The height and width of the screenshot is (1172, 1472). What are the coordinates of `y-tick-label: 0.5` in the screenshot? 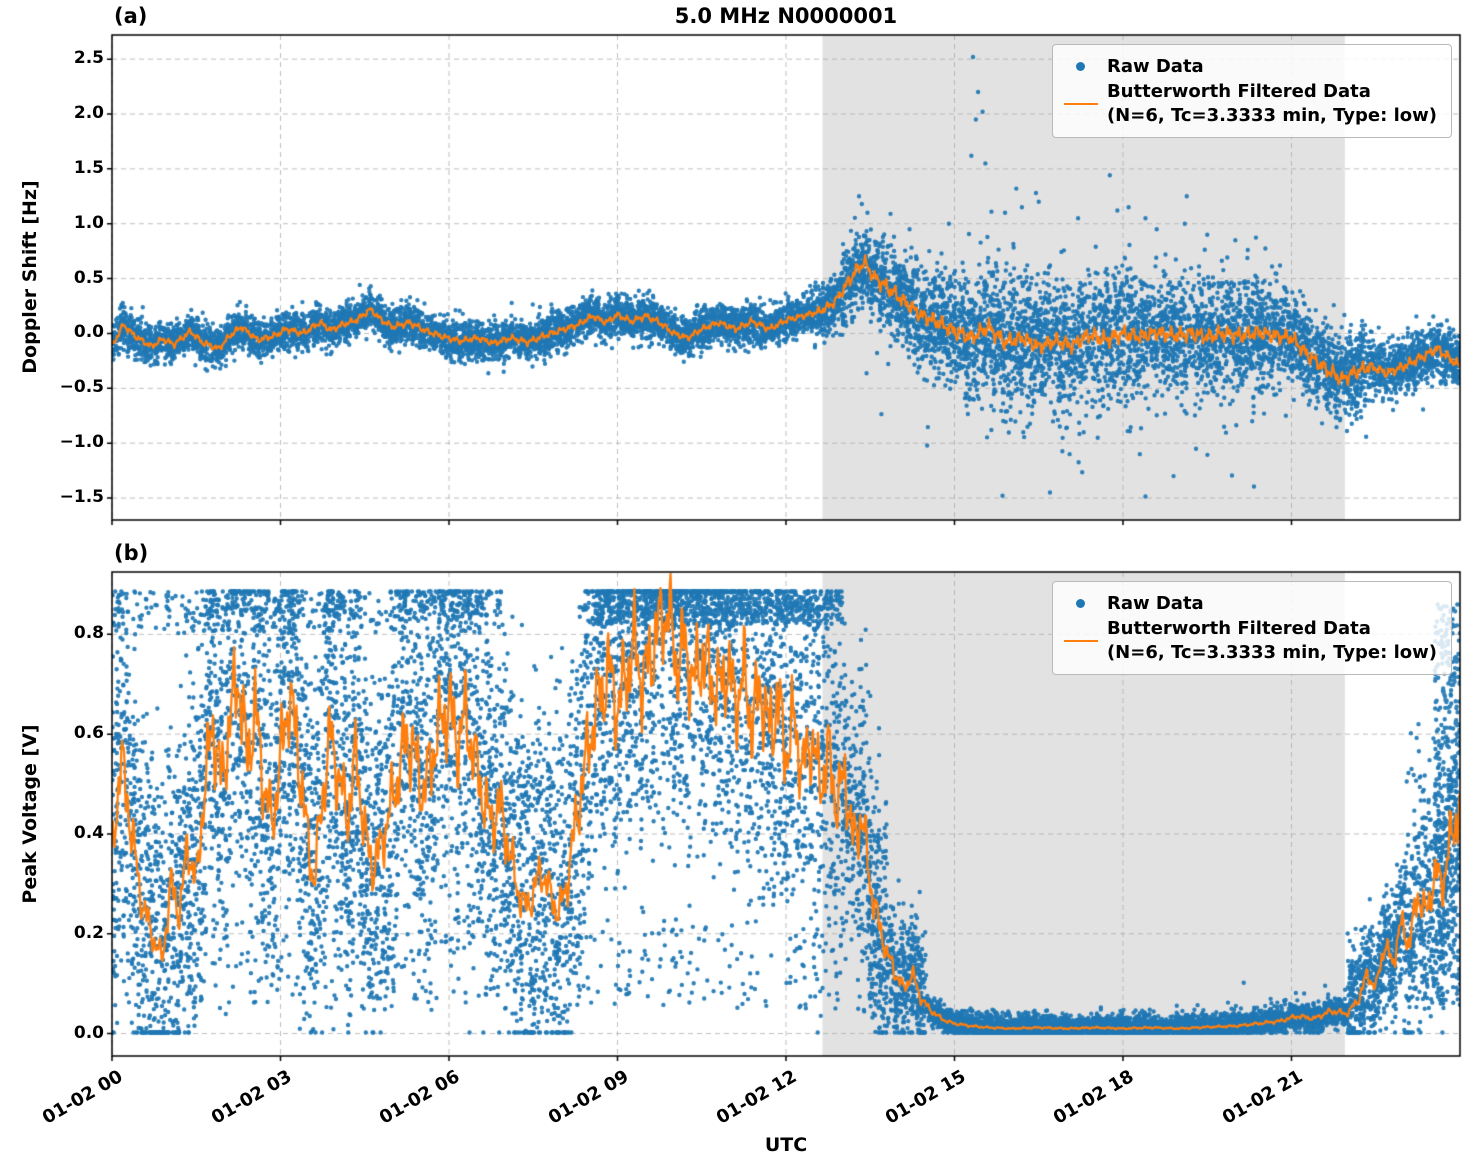 It's located at (88, 277).